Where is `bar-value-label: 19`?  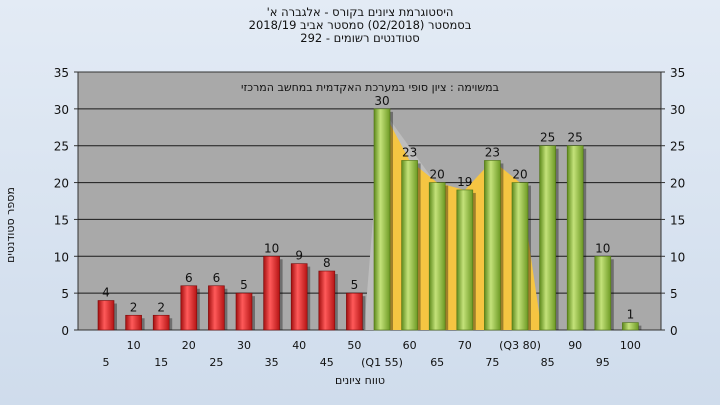 bar-value-label: 19 is located at coordinates (464, 182).